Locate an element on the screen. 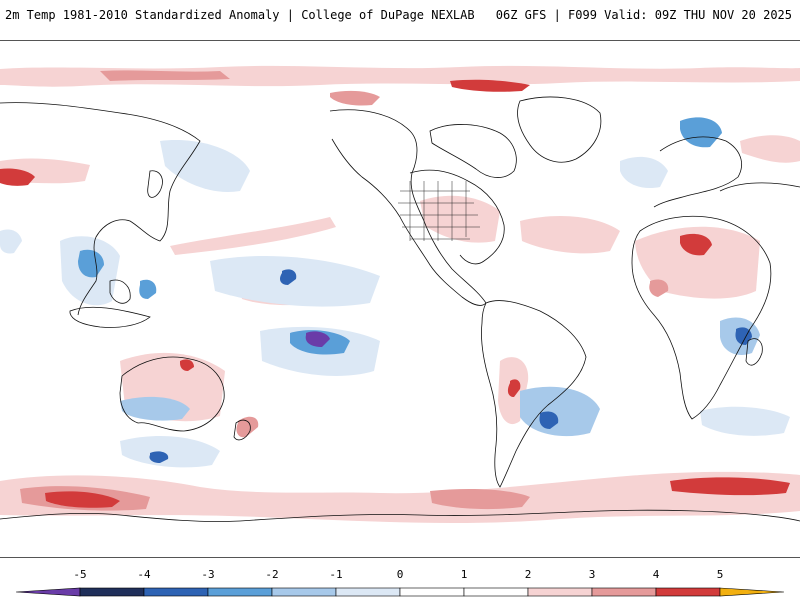  antarctic-warm-core-a is located at coordinates (82, 499).